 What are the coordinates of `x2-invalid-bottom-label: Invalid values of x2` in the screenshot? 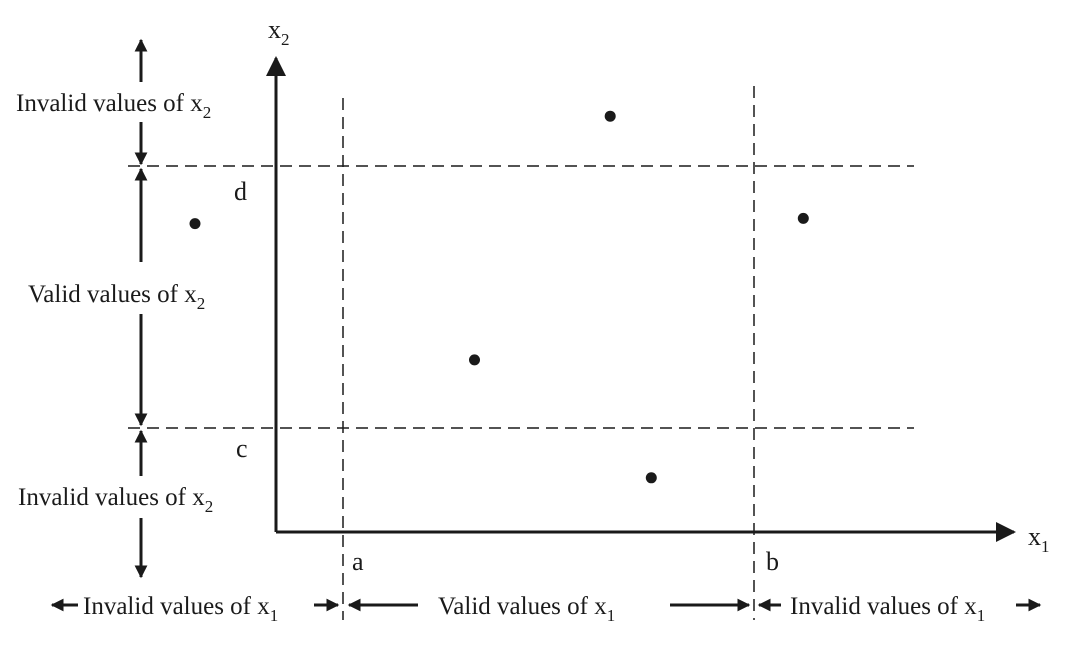 It's located at (115, 500).